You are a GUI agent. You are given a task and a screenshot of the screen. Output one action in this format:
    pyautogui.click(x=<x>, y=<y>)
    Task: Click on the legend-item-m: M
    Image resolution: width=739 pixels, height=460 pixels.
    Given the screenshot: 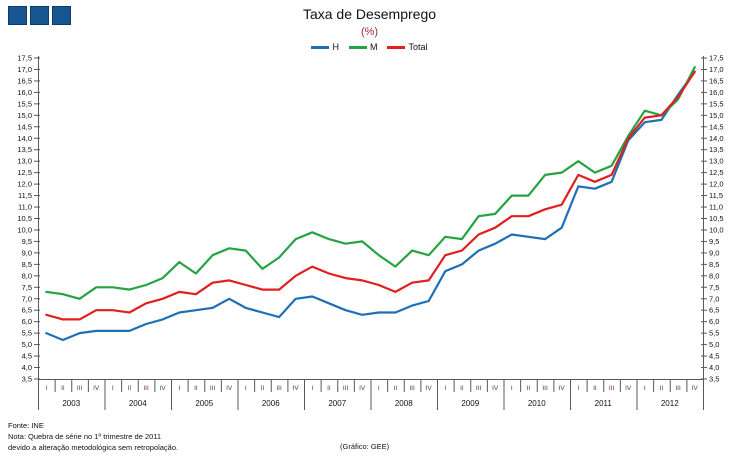 What is the action you would take?
    pyautogui.click(x=363, y=47)
    